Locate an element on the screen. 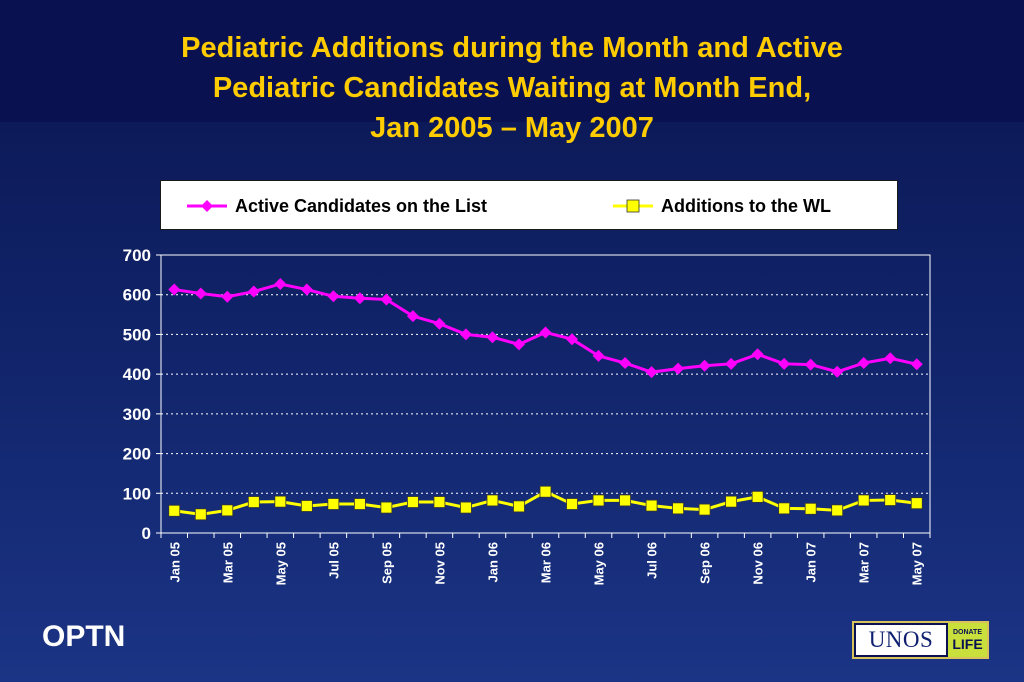 Image resolution: width=1024 pixels, height=682 pixels. y-tick-label: 100 is located at coordinates (137, 493).